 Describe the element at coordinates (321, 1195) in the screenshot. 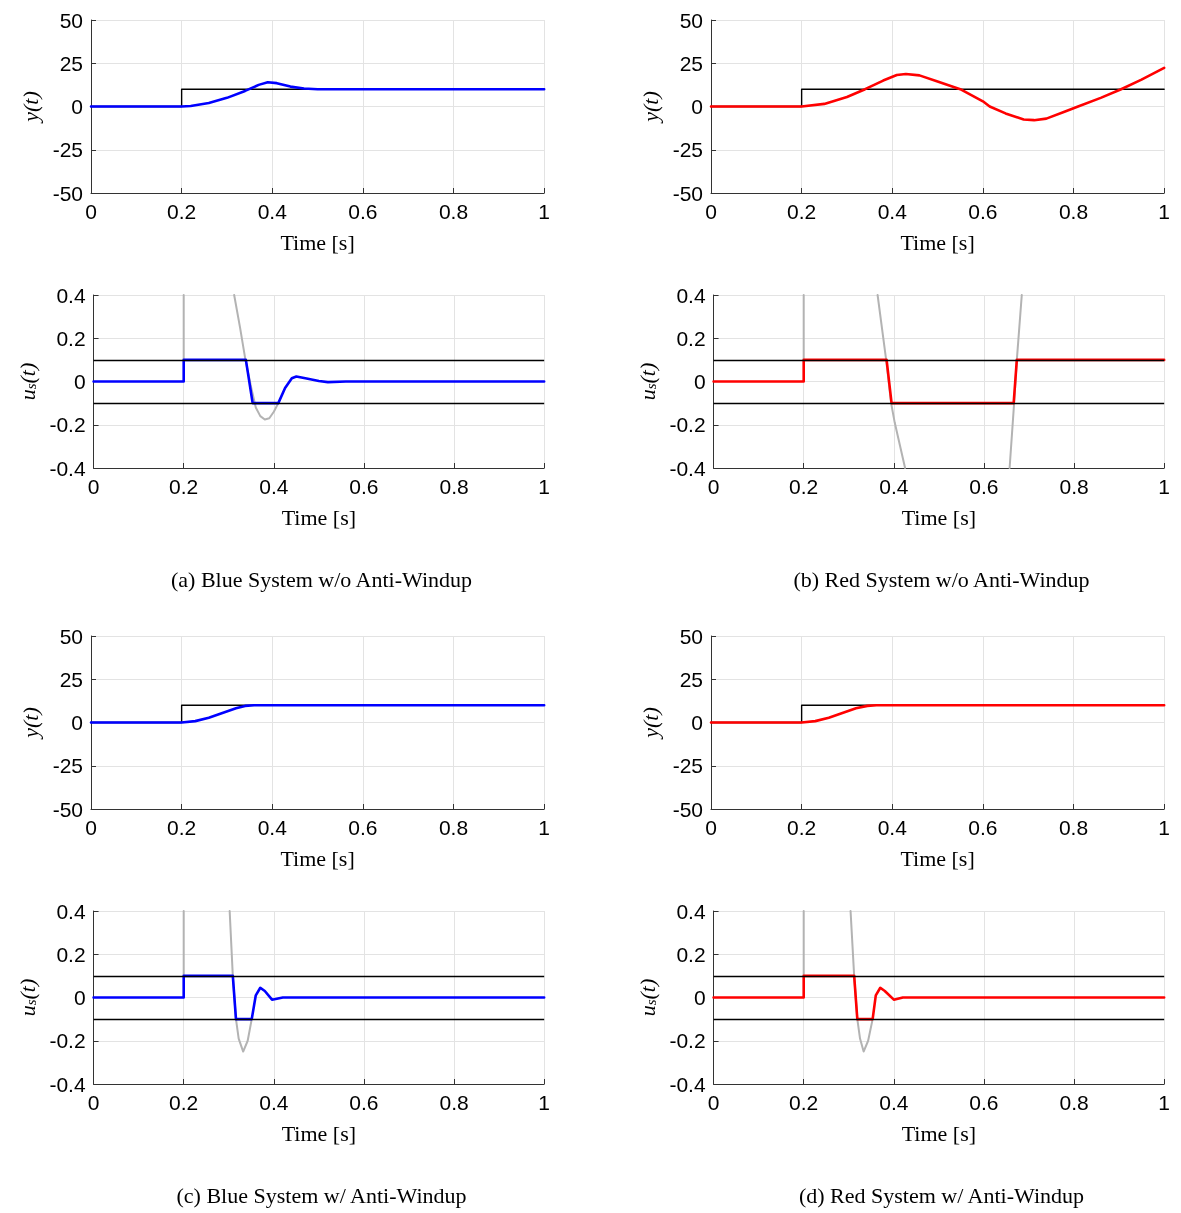

I see `text: (c) Blue System w/ Anti-Windup` at that location.